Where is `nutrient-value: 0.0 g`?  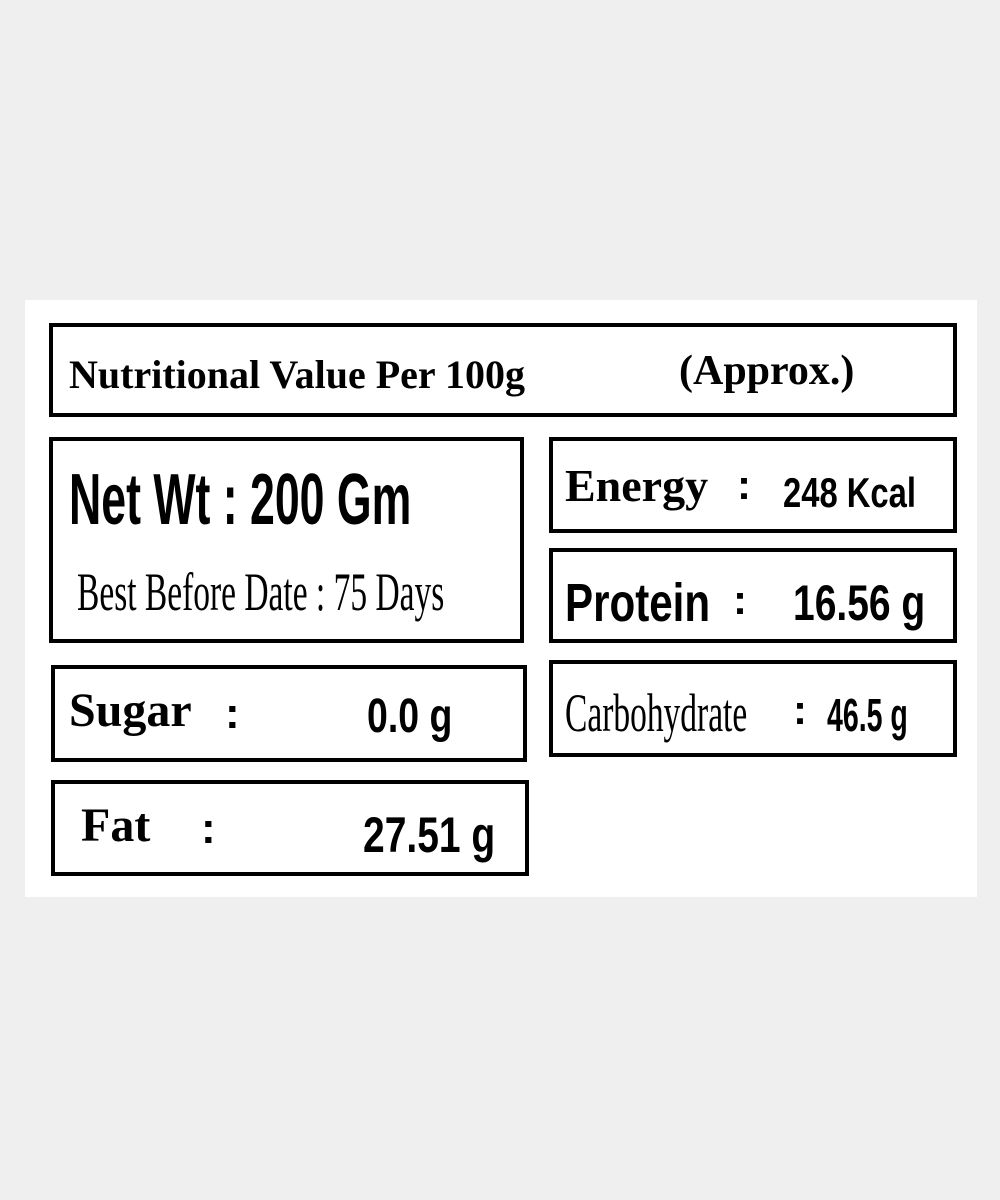 nutrient-value: 0.0 g is located at coordinates (410, 716).